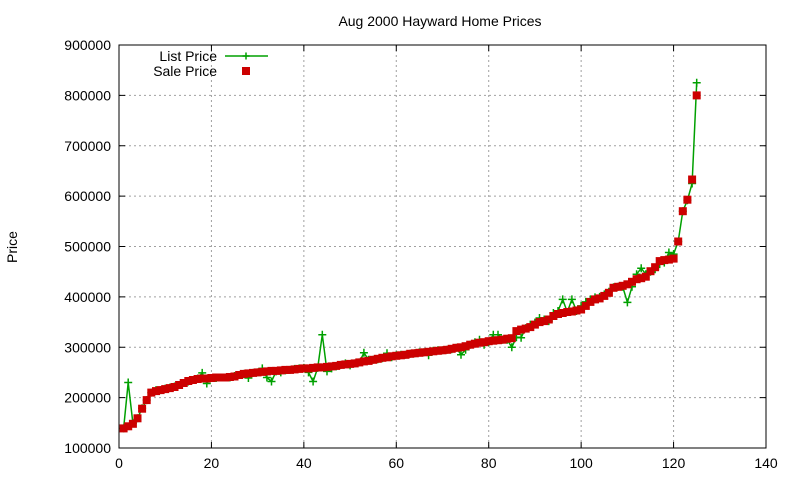 This screenshot has height=480, width=800. I want to click on y-tick-label: 800000, so click(87, 95).